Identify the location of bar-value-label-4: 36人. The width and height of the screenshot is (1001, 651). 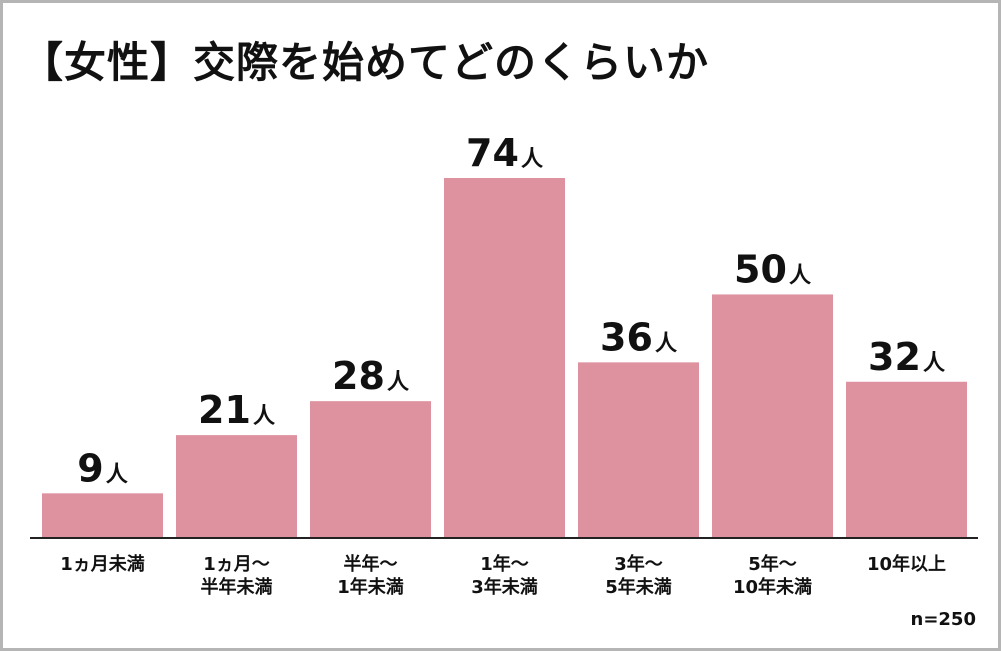
(638, 337).